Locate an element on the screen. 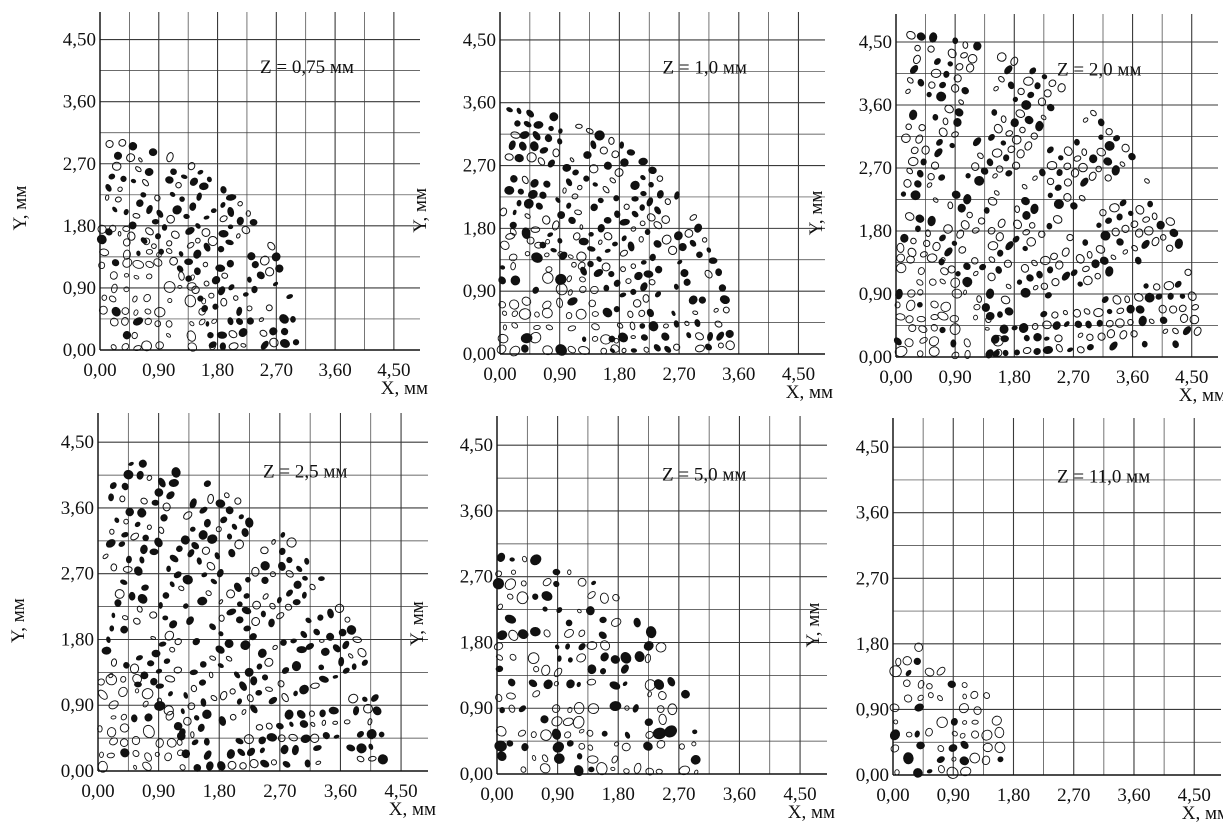 Image resolution: width=1223 pixels, height=832 pixels. x-tick-label: 0,00 is located at coordinates (895, 377).